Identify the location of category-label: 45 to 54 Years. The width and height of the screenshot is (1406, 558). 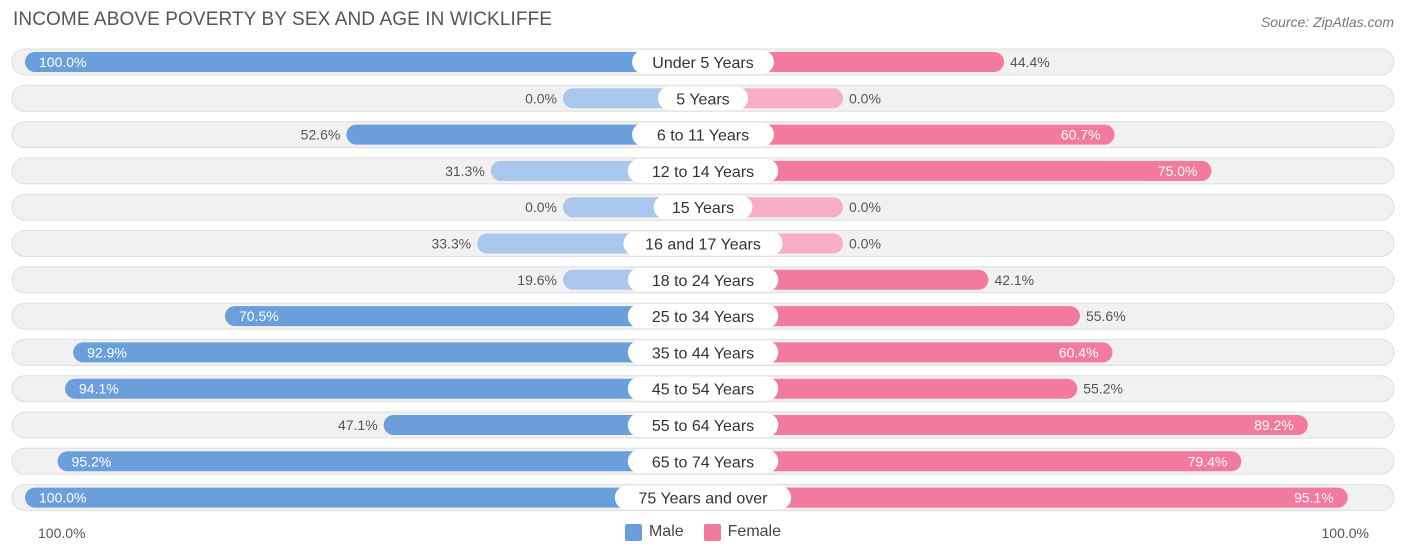
(703, 390).